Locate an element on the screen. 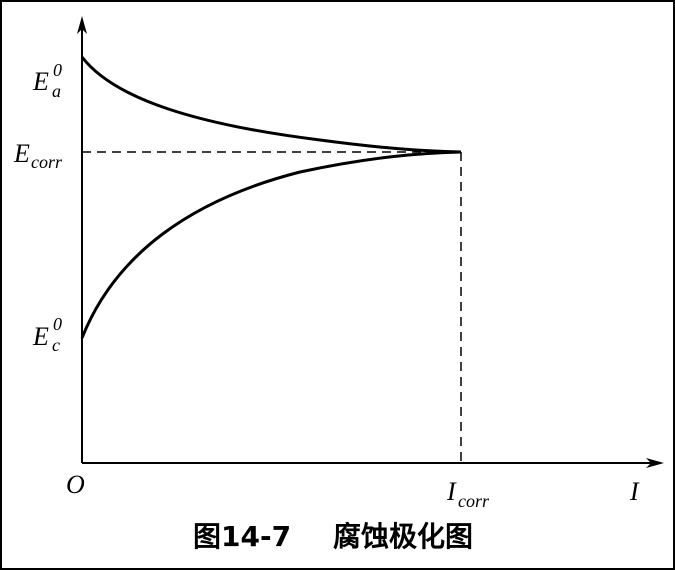 The image size is (675, 570). anodic-curve is located at coordinates (271, 105).